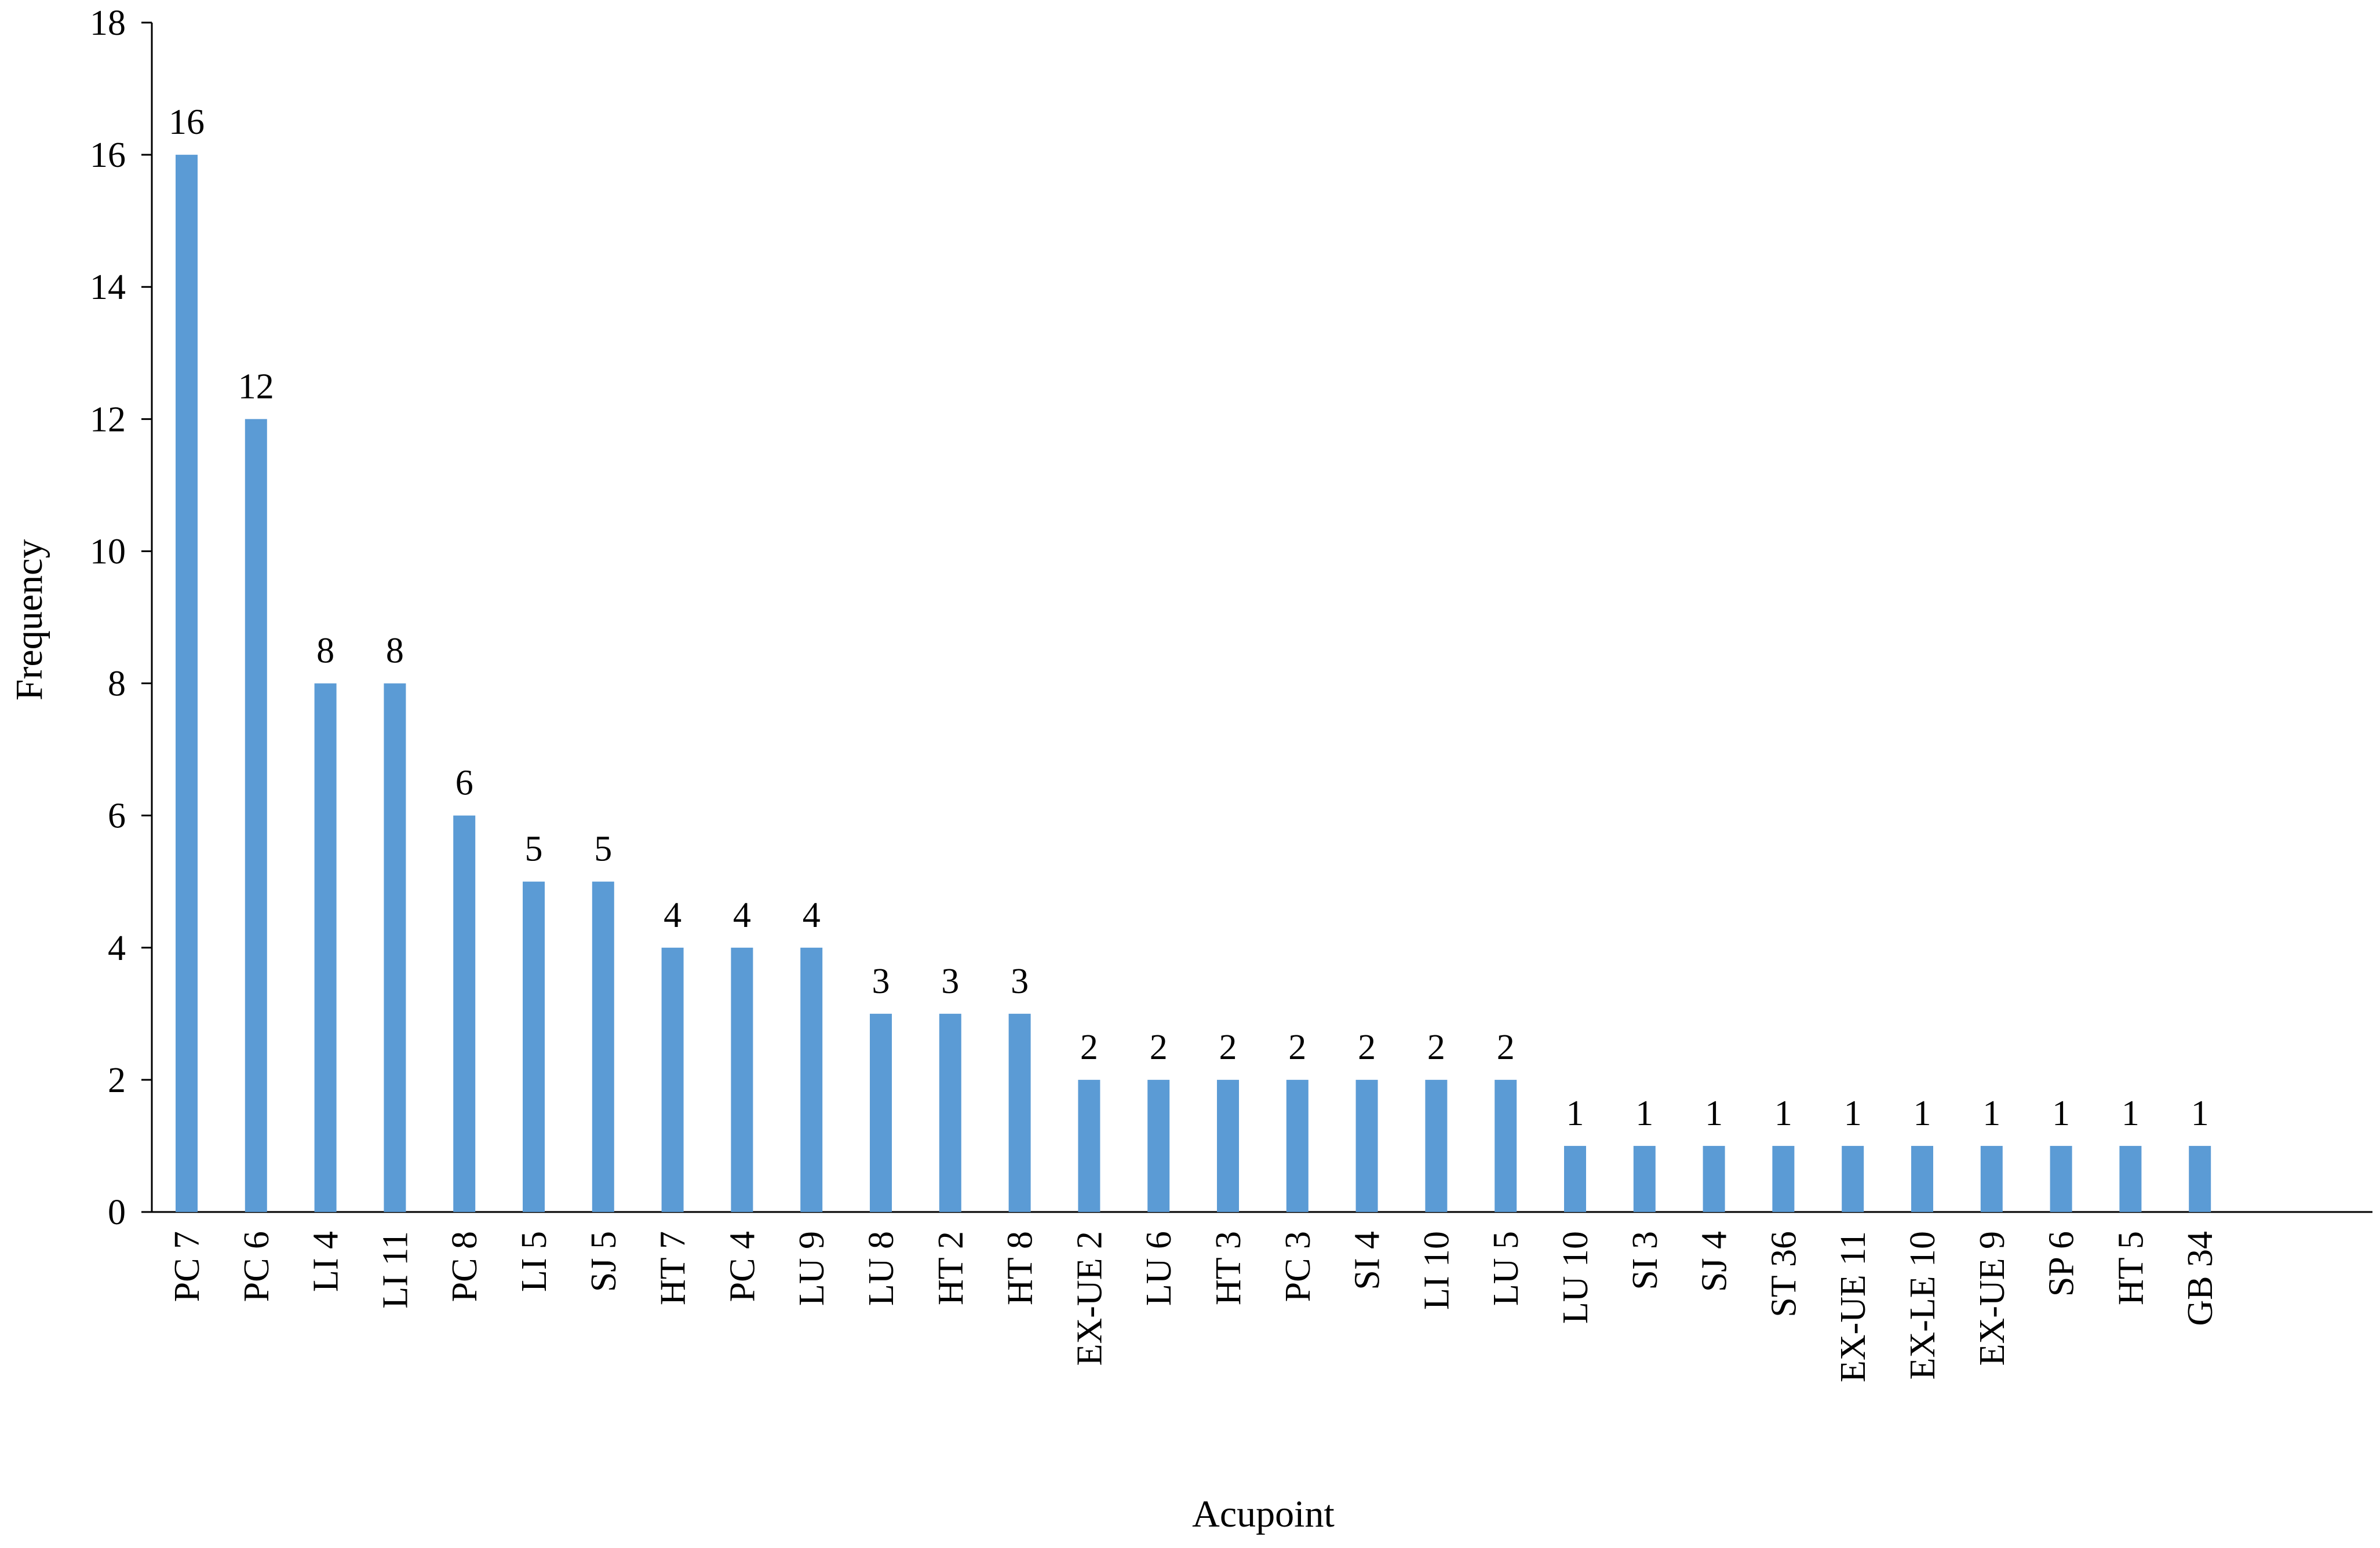  Describe the element at coordinates (882, 1269) in the screenshot. I see `x-tick-label: LU 8` at that location.